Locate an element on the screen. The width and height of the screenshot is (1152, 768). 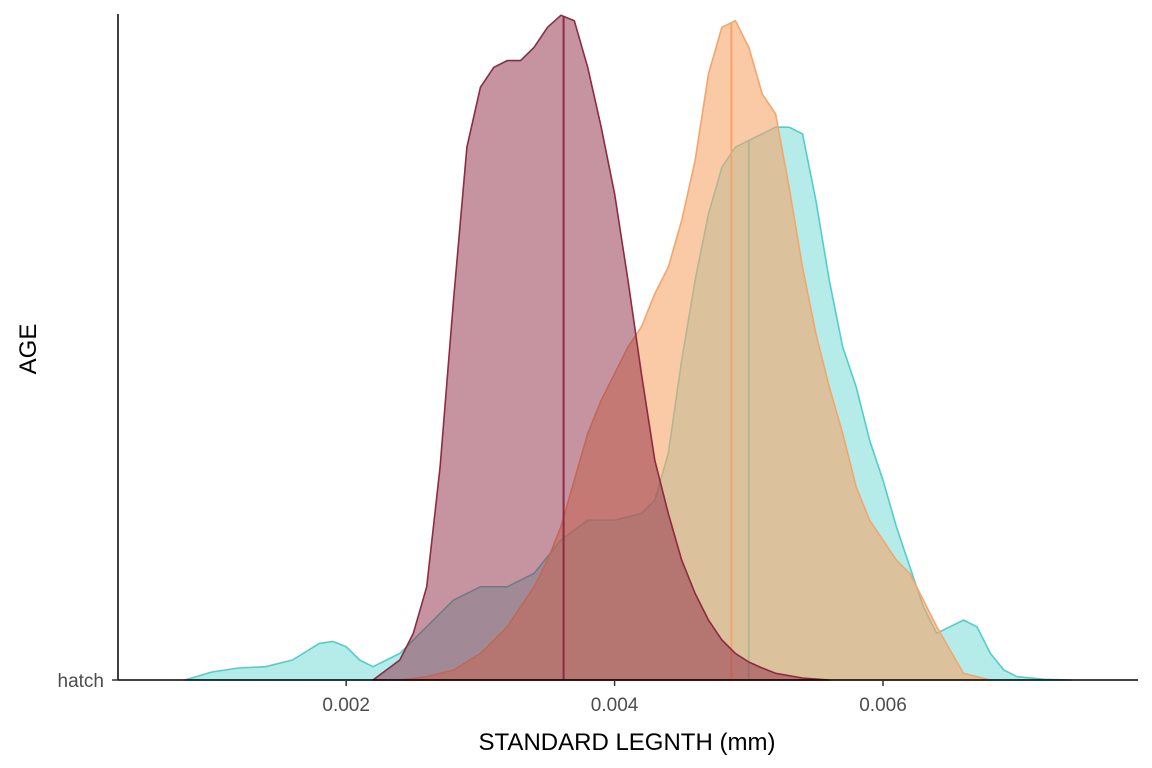
x-tick-label: 0.002 is located at coordinates (346, 705).